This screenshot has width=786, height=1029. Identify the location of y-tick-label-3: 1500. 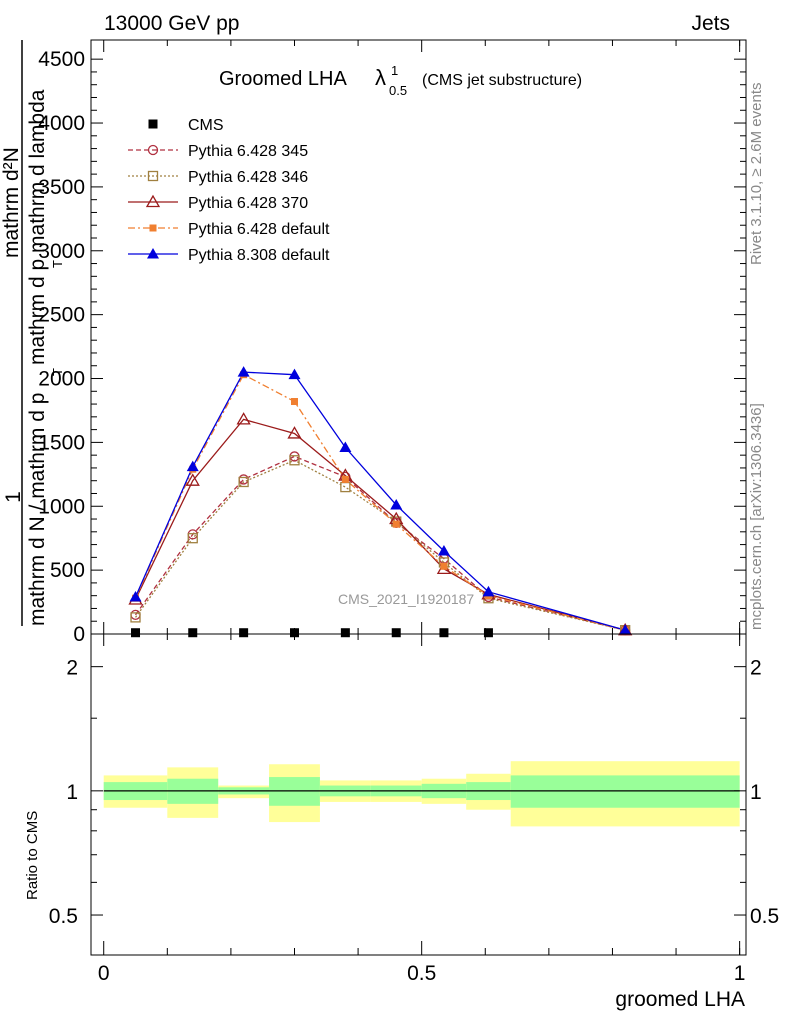
(61, 442).